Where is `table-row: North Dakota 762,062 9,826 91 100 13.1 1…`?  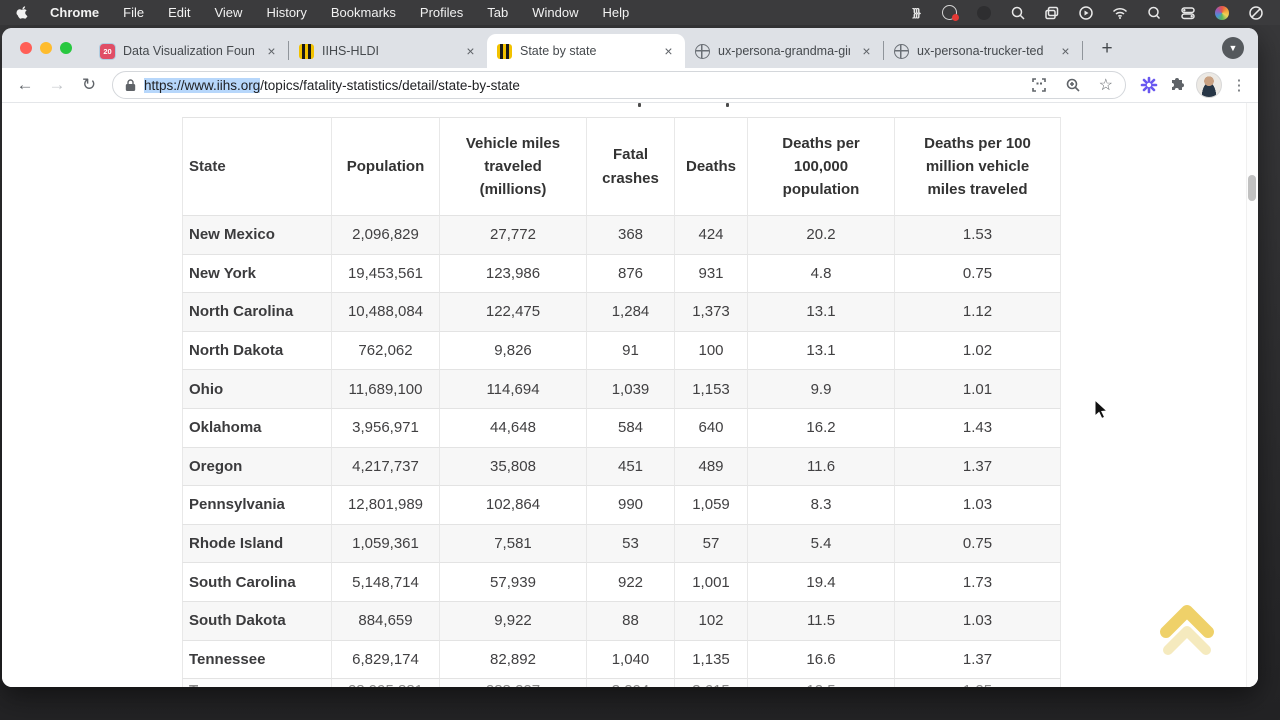
table-row: North Dakota 762,062 9,826 91 100 13.1 1… is located at coordinates (621, 351).